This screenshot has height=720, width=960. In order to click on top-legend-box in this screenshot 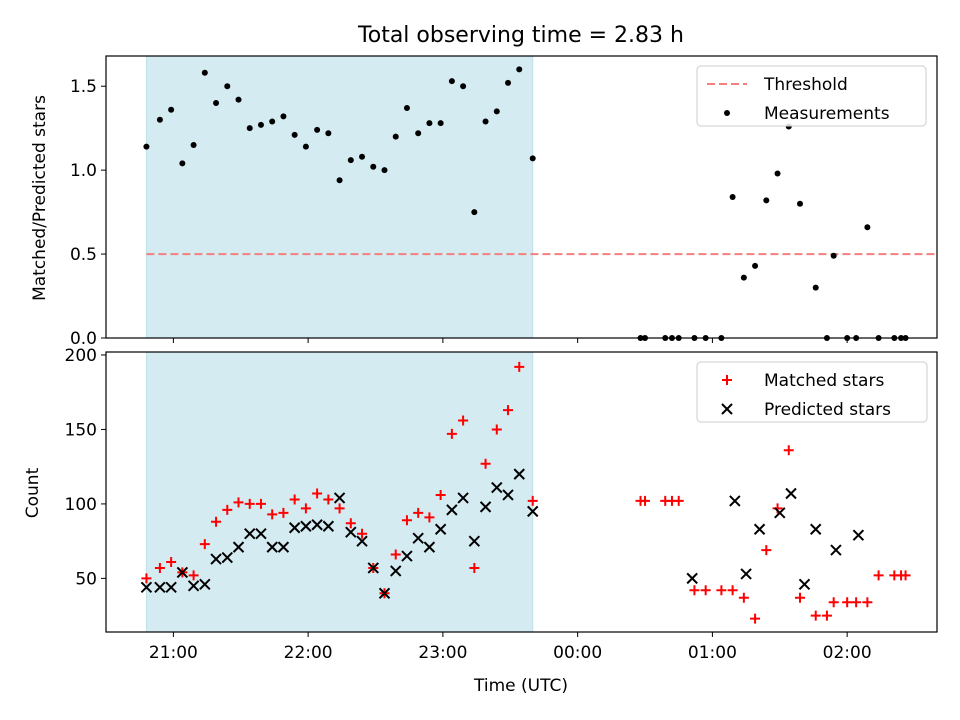, I will do `click(811, 96)`.